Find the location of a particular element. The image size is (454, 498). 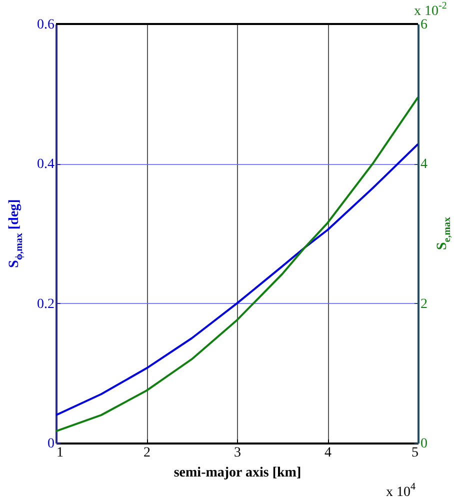

x-tick-label: 2 is located at coordinates (147, 453).